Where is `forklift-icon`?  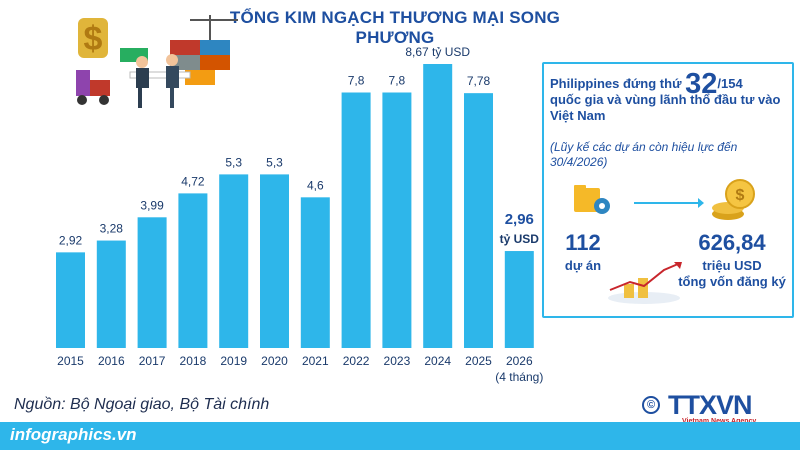
forklift-icon is located at coordinates (93, 87).